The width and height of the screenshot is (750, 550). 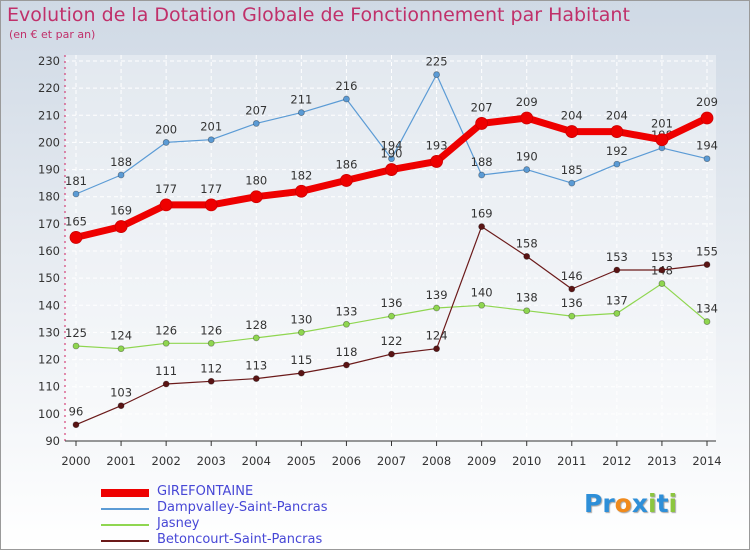 I want to click on x-tick-label: 2000, so click(x=75, y=461).